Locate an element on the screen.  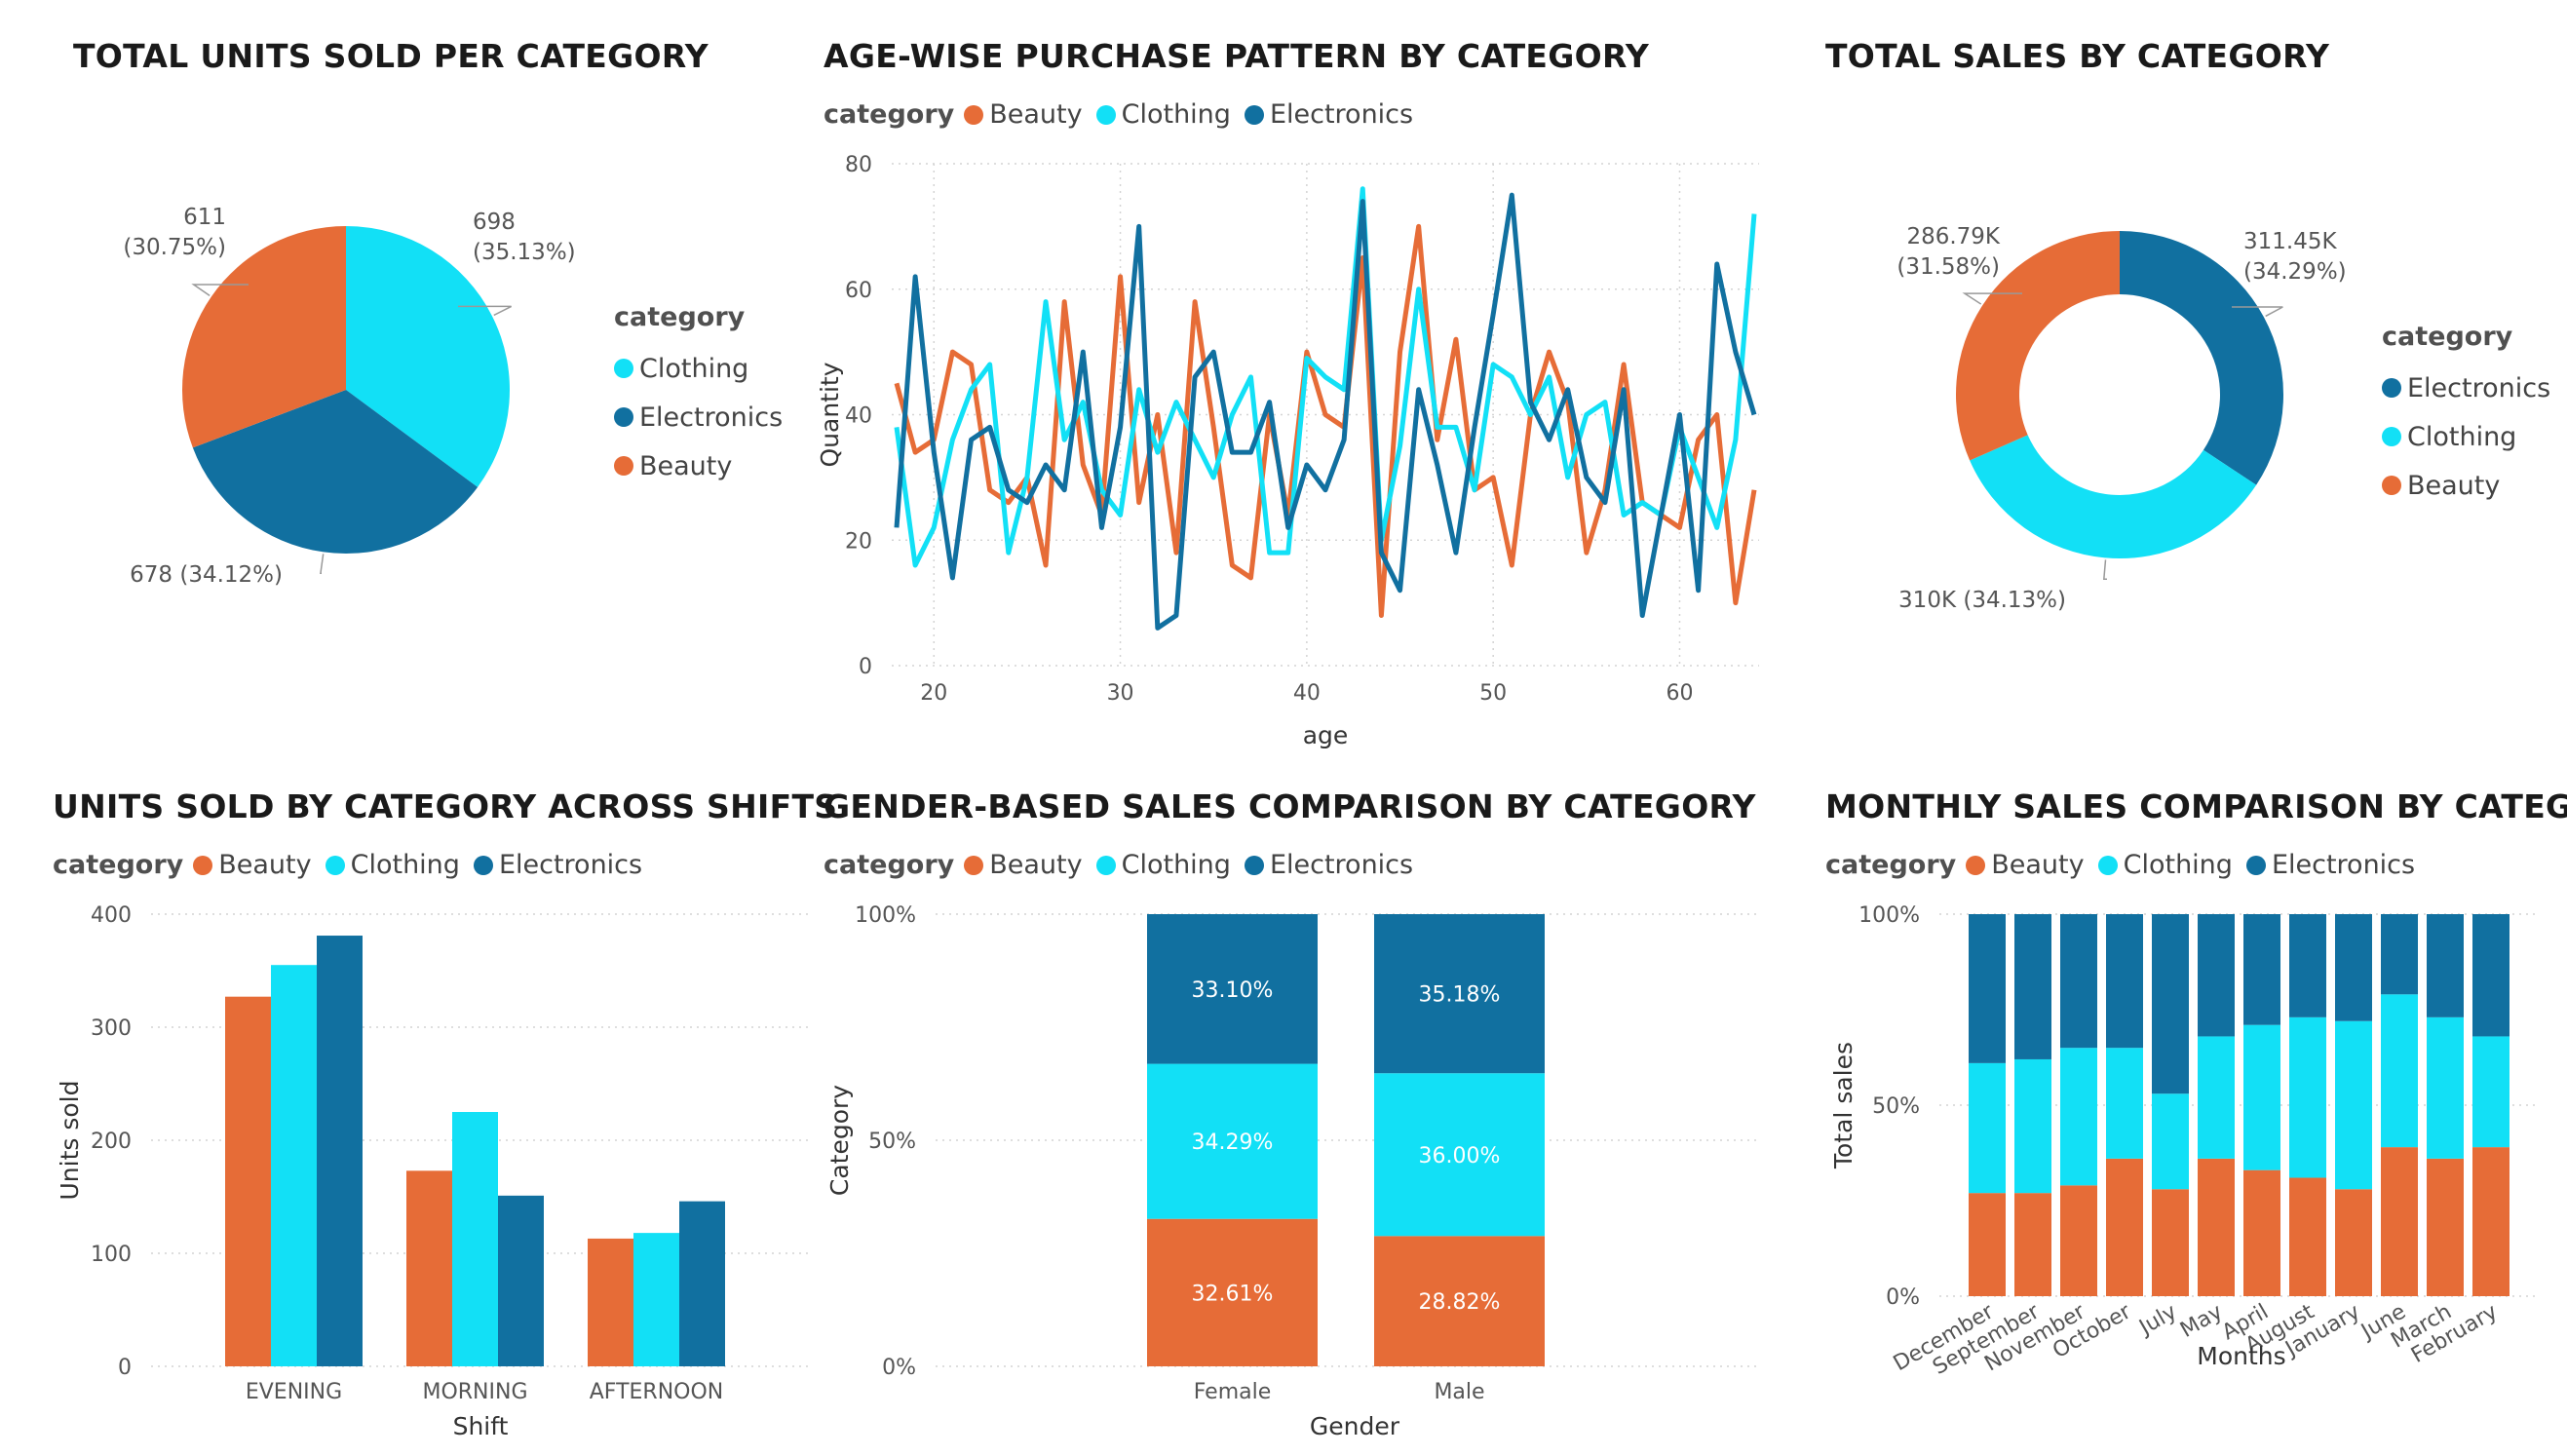
slice-pct-label: (30.75%) is located at coordinates (174, 247).